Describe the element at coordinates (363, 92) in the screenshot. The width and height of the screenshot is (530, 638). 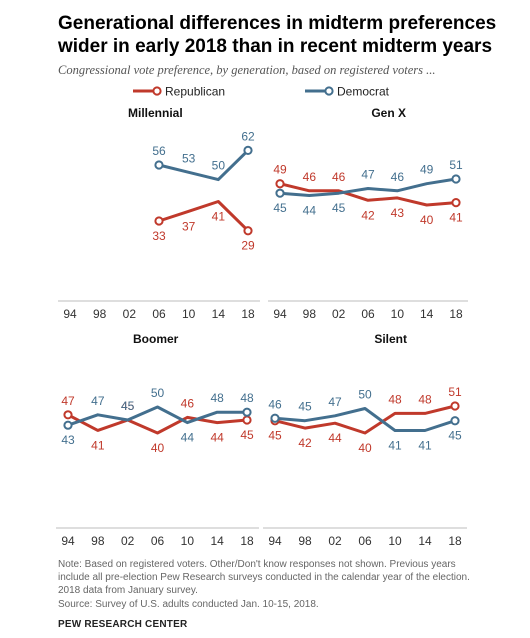
I see `legend-label-democrat: Democrat` at that location.